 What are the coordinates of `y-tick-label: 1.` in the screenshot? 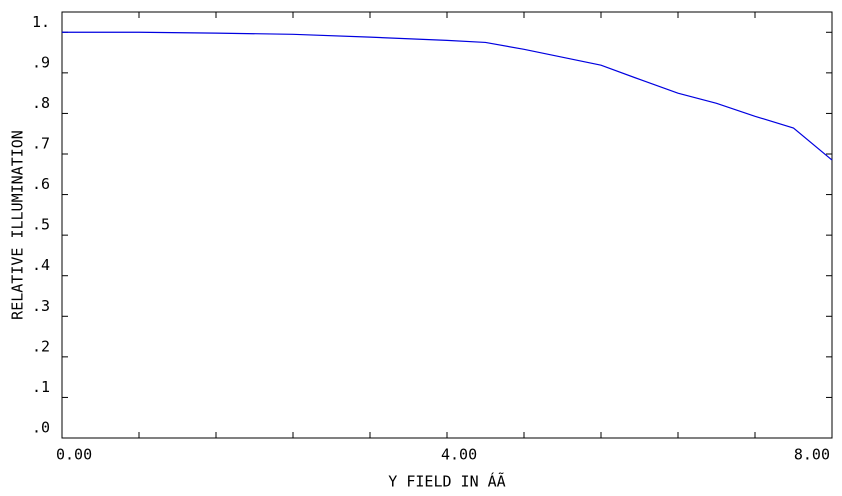 It's located at (41, 22).